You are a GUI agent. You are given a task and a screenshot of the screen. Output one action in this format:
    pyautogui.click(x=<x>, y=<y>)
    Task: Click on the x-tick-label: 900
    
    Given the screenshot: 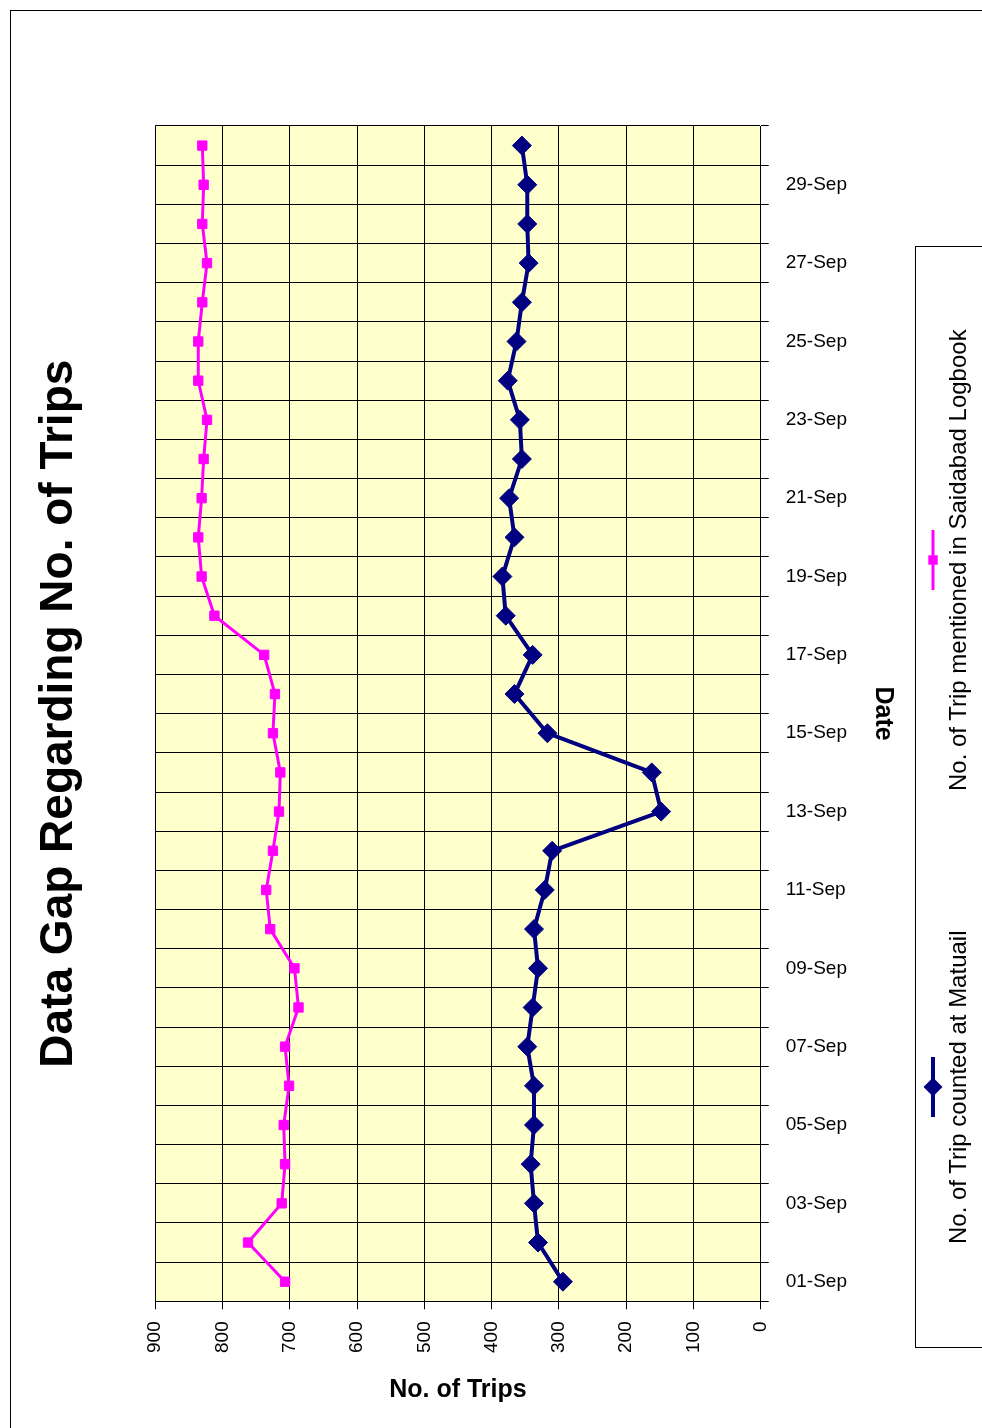 What is the action you would take?
    pyautogui.click(x=154, y=1337)
    